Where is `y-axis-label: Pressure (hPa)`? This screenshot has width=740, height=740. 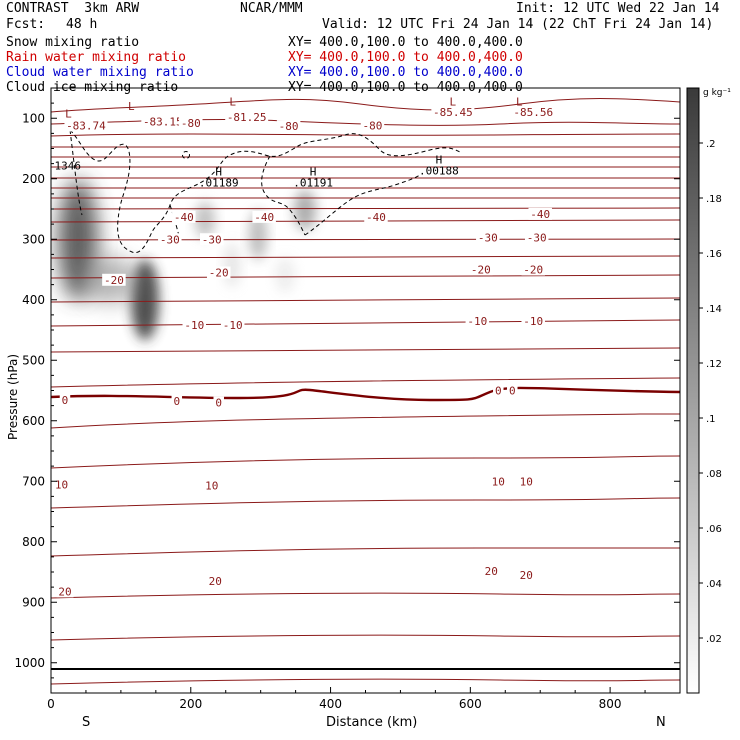
y-axis-label: Pressure (hPa) is located at coordinates (13, 397).